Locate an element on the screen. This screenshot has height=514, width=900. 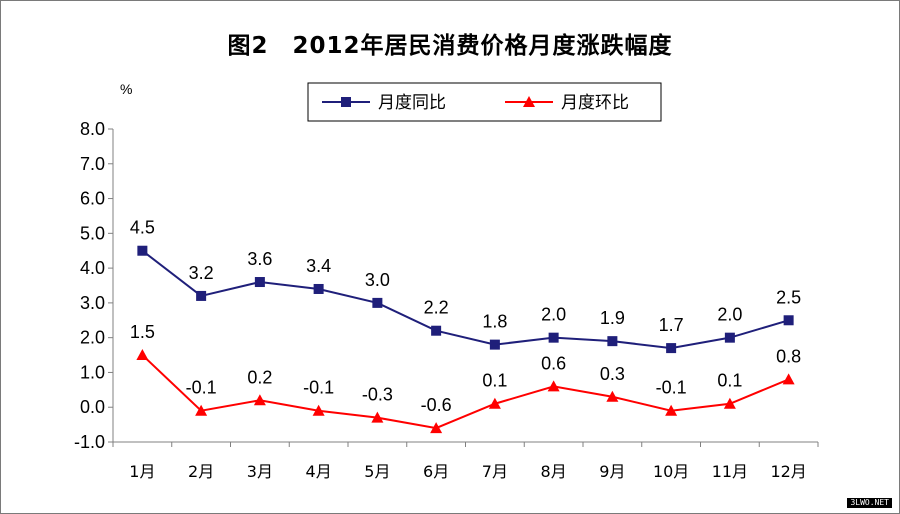
data-label: 0.2 is located at coordinates (259, 377).